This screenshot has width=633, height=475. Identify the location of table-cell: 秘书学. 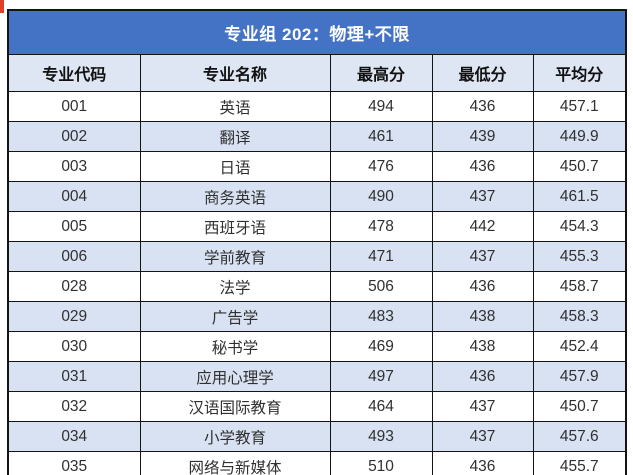
(235, 346).